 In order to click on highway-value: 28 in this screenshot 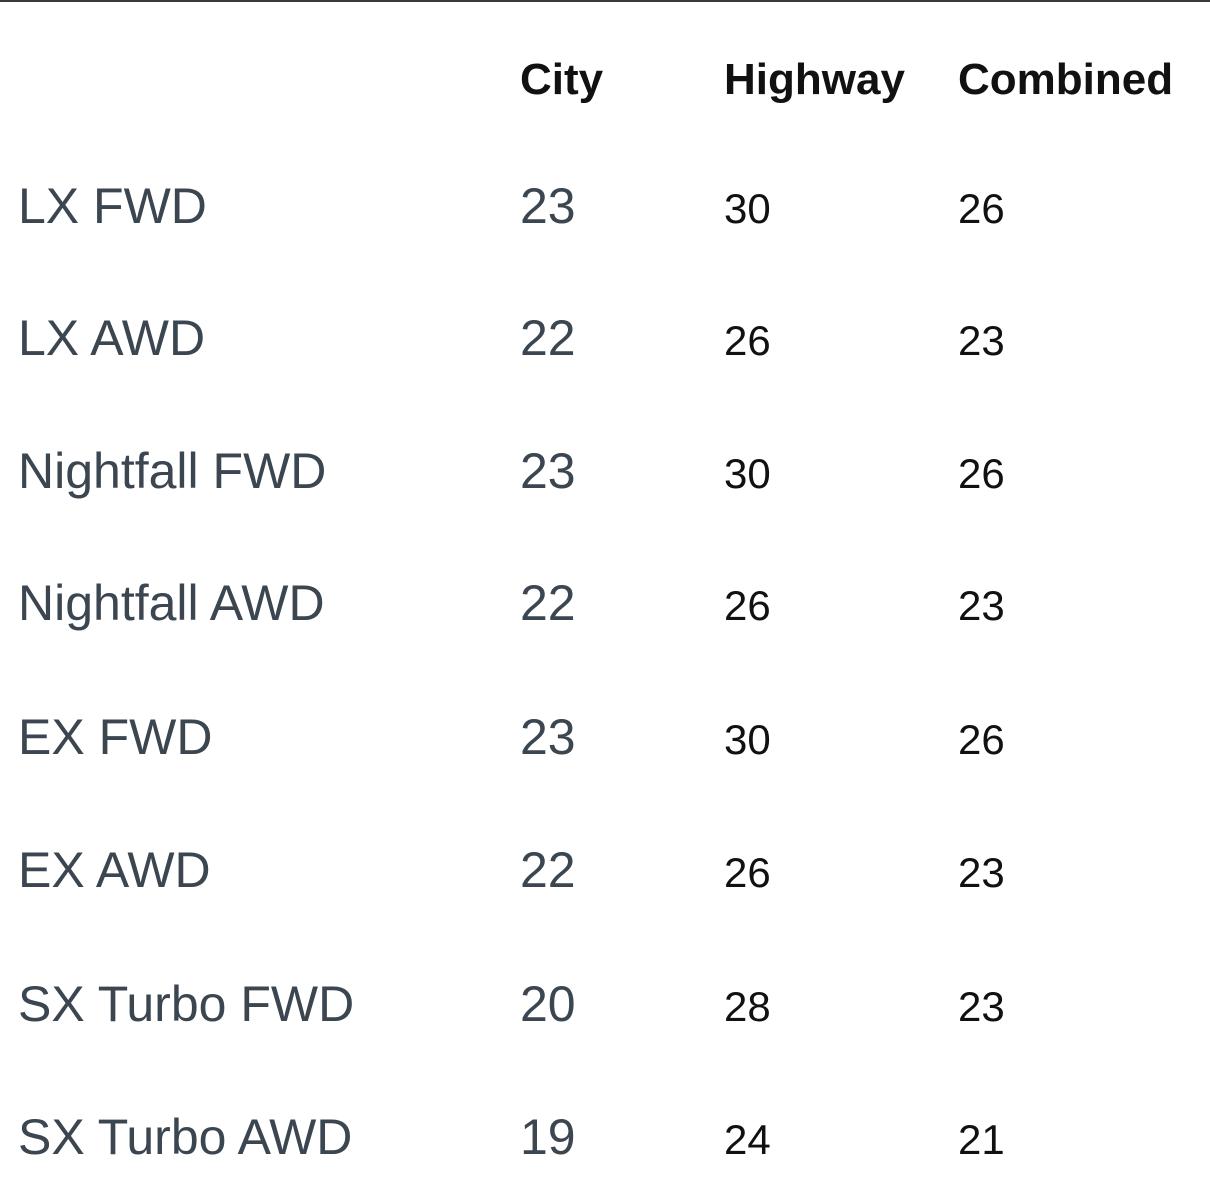, I will do `click(747, 1006)`.